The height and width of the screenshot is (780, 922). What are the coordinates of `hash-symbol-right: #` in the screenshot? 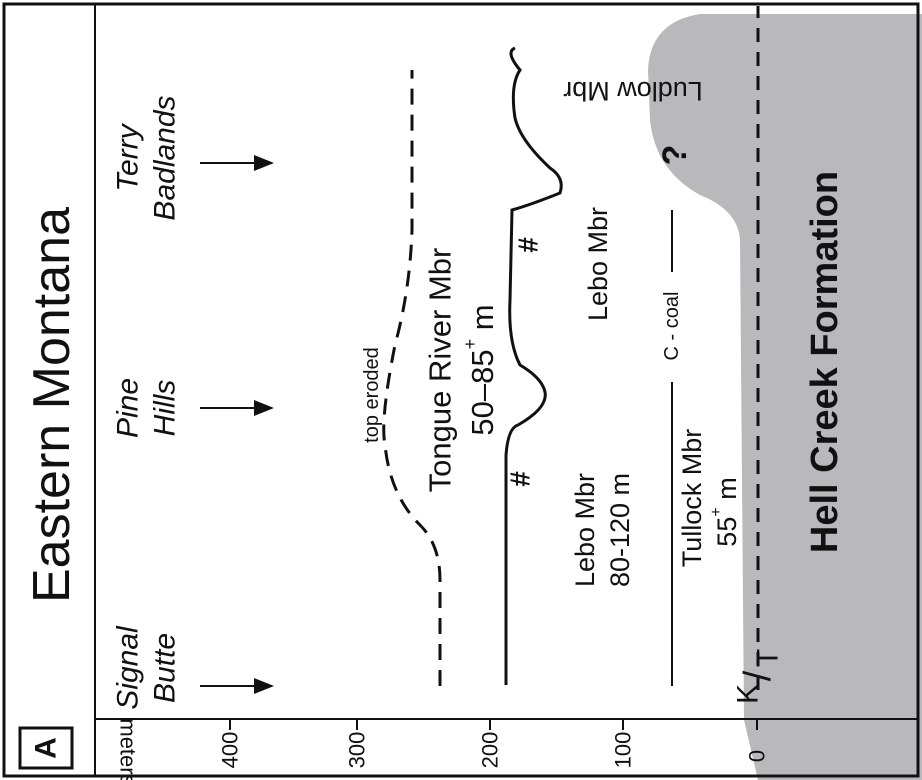 It's located at (528, 245).